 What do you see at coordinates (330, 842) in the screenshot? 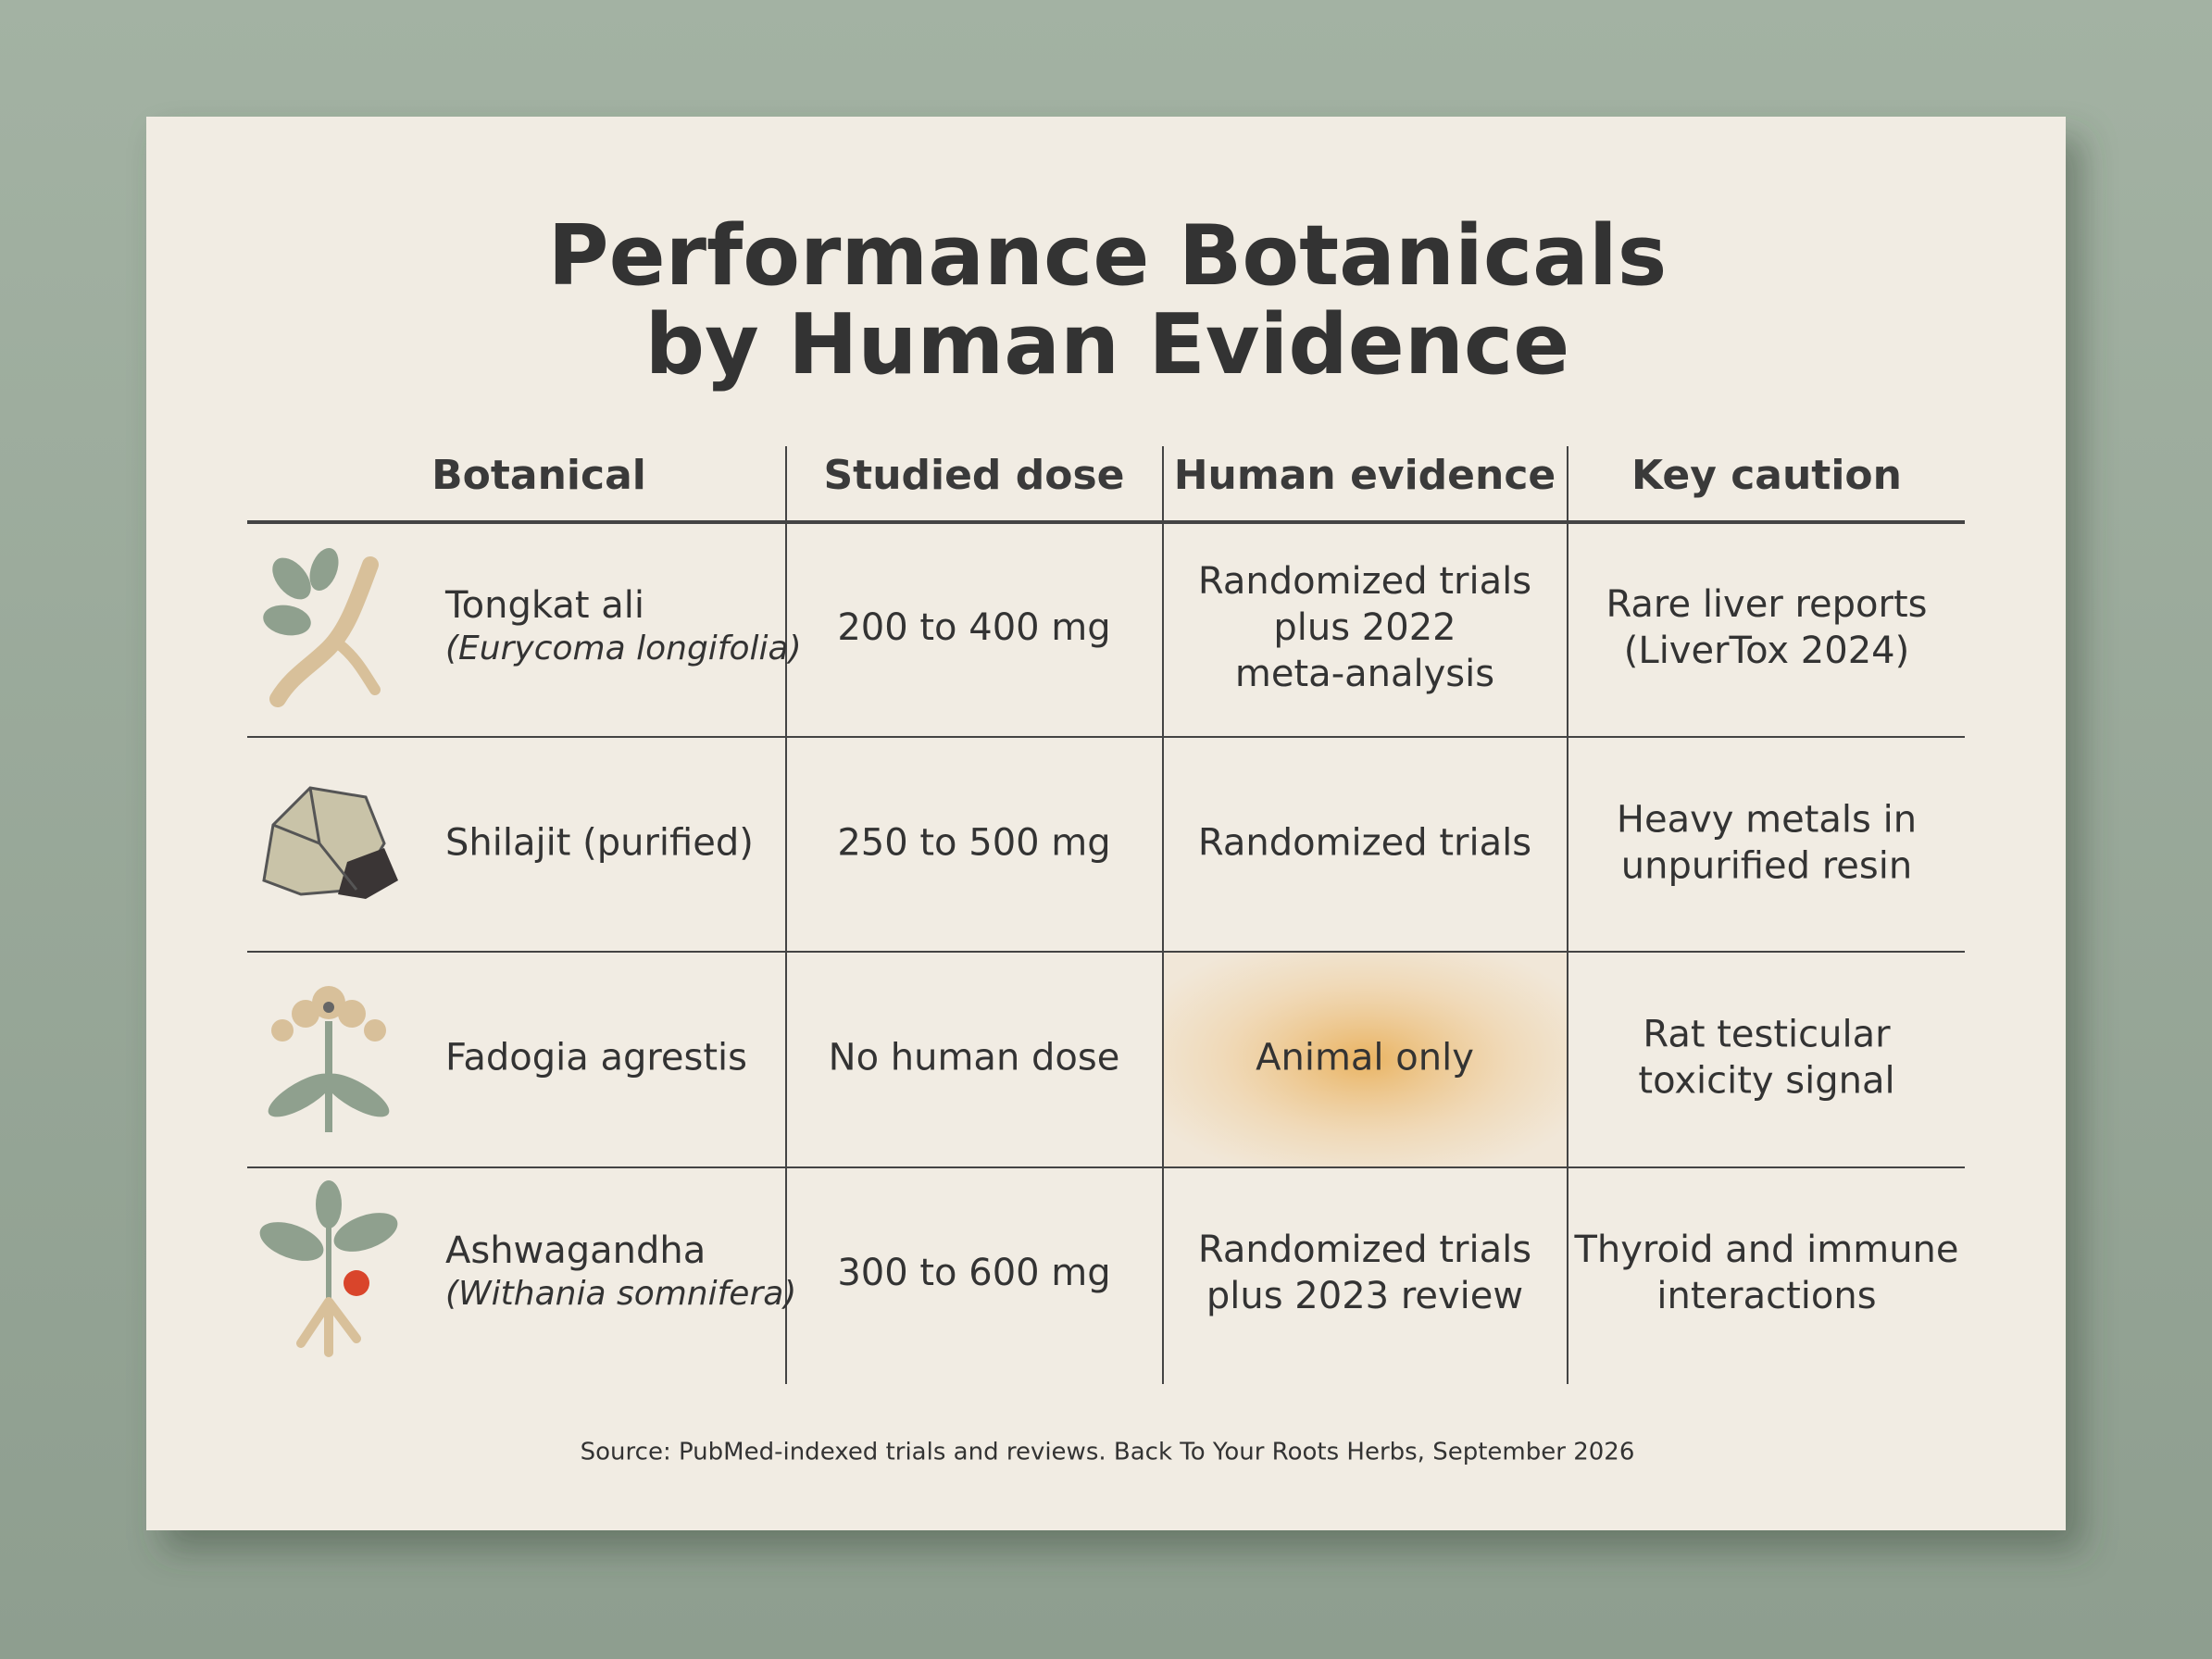
I see `icon-shilajit` at bounding box center [330, 842].